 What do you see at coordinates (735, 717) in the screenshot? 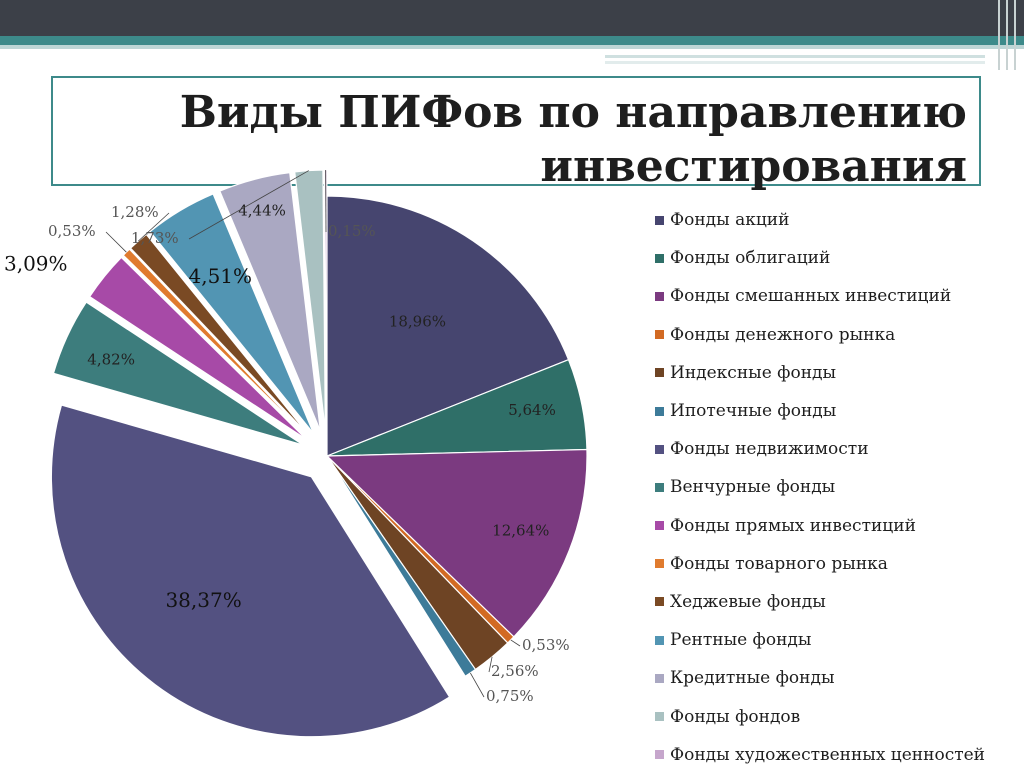
I see `legend-label: Фонды фондов` at bounding box center [735, 717].